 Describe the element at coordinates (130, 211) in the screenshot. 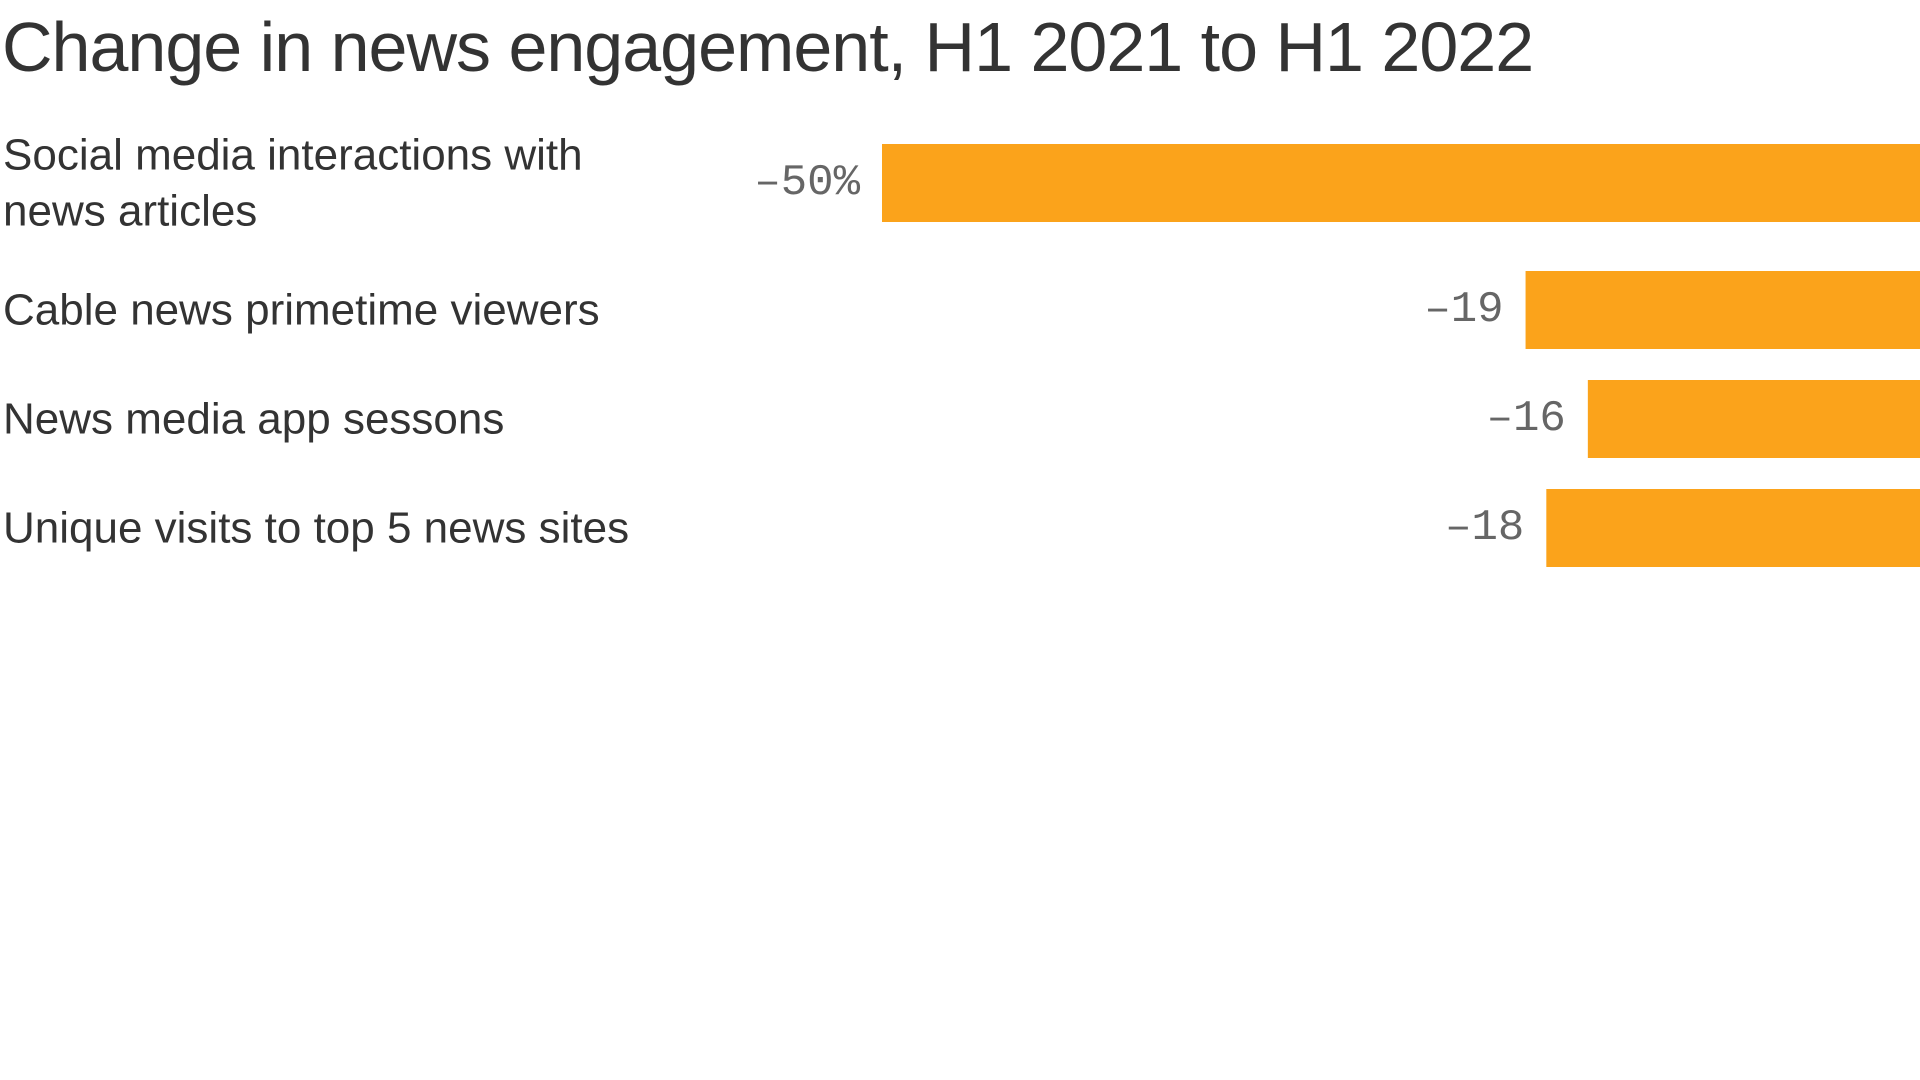

I see `category-label-line: news articles` at that location.